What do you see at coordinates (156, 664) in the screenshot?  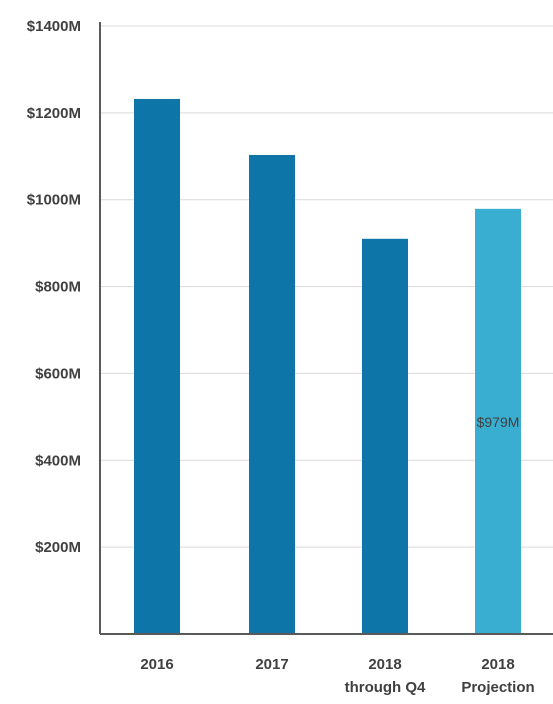 I see `x-tick-label: 2016` at bounding box center [156, 664].